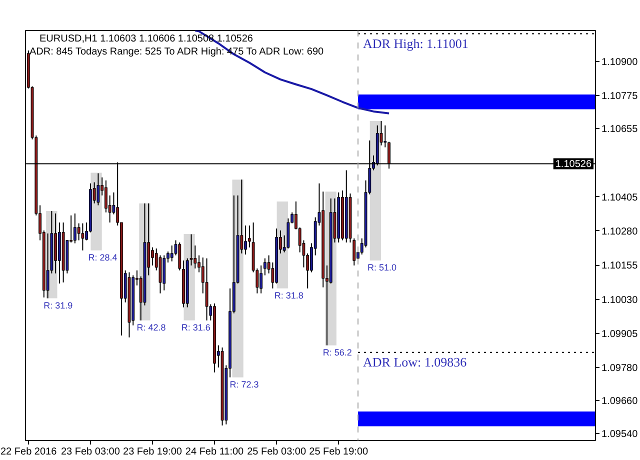 The image size is (640, 460). What do you see at coordinates (620, 266) in the screenshot?
I see `y-tick-label: 1.10155` at bounding box center [620, 266].